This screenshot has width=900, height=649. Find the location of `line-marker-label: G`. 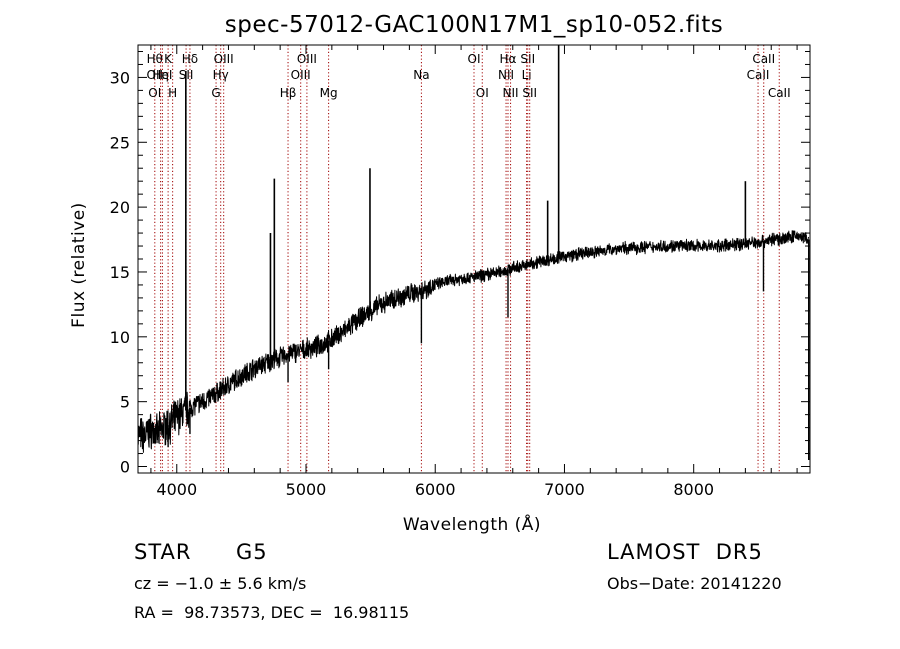

line-marker-label: G is located at coordinates (215, 93).